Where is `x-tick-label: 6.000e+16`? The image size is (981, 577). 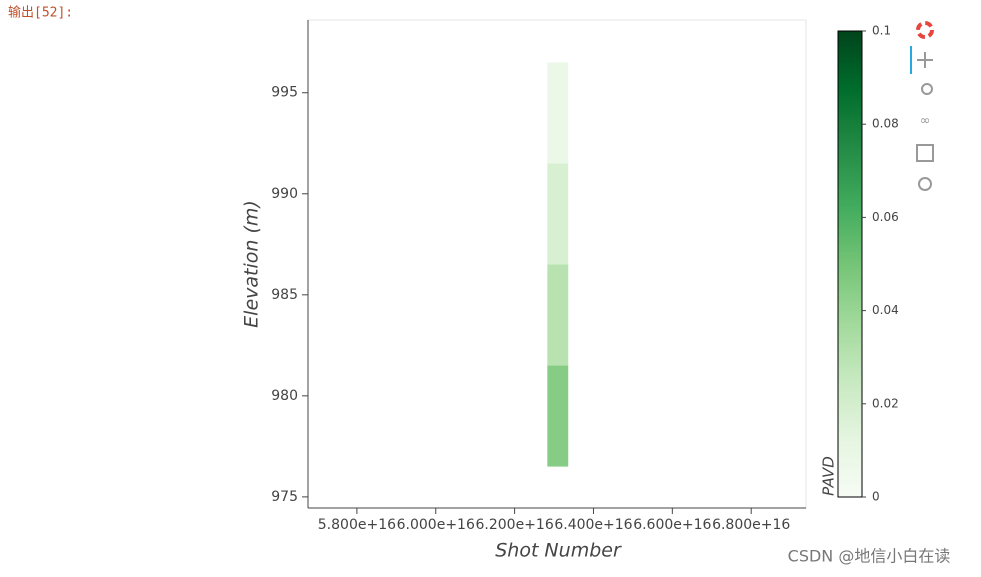
x-tick-label: 6.000e+16 is located at coordinates (436, 525).